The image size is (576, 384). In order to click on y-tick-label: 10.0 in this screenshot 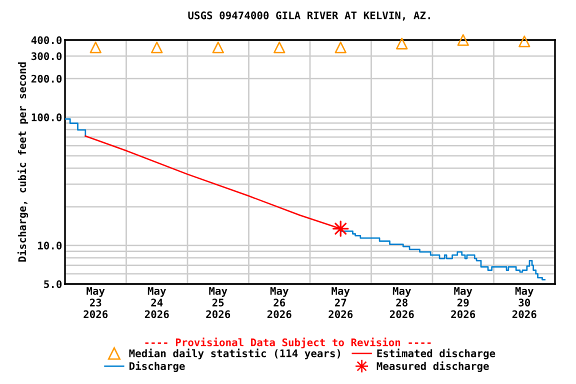, I will do `click(50, 246)`.